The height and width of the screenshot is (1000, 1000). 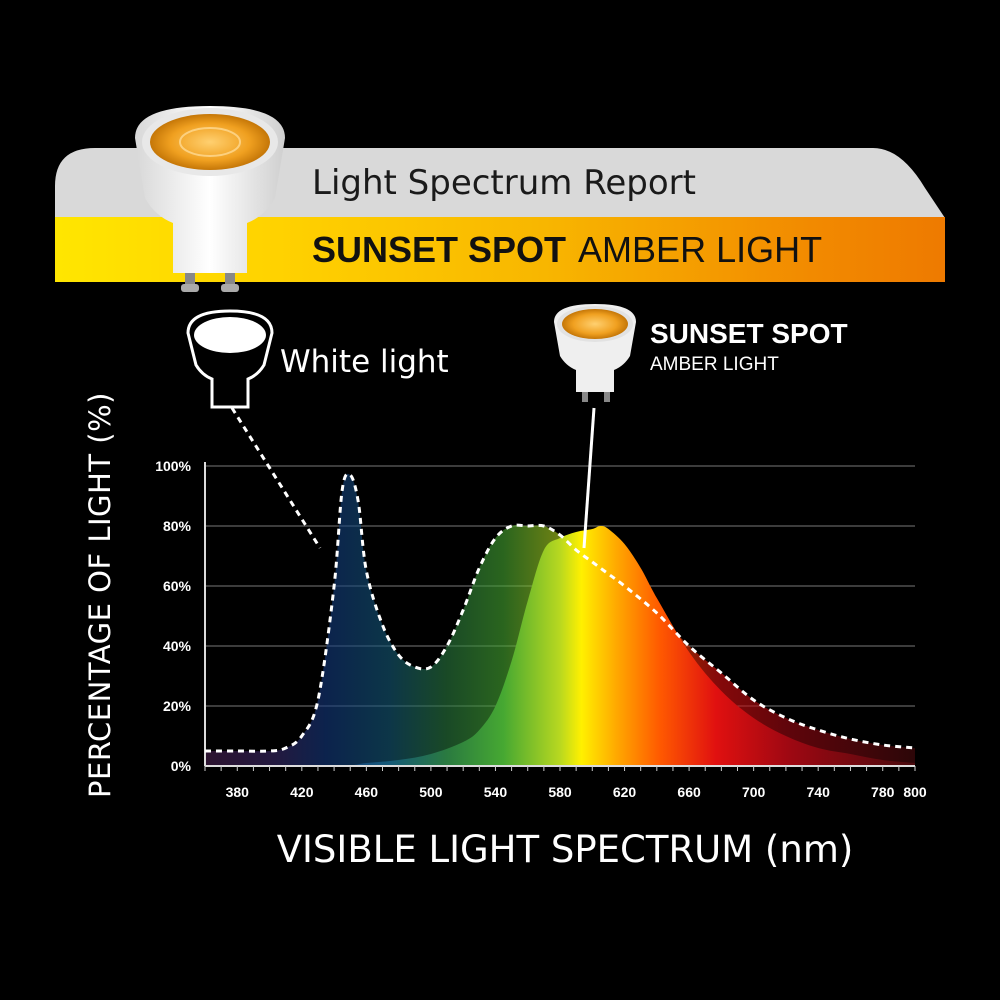 I want to click on y-tick-label: 100%, so click(x=173, y=466).